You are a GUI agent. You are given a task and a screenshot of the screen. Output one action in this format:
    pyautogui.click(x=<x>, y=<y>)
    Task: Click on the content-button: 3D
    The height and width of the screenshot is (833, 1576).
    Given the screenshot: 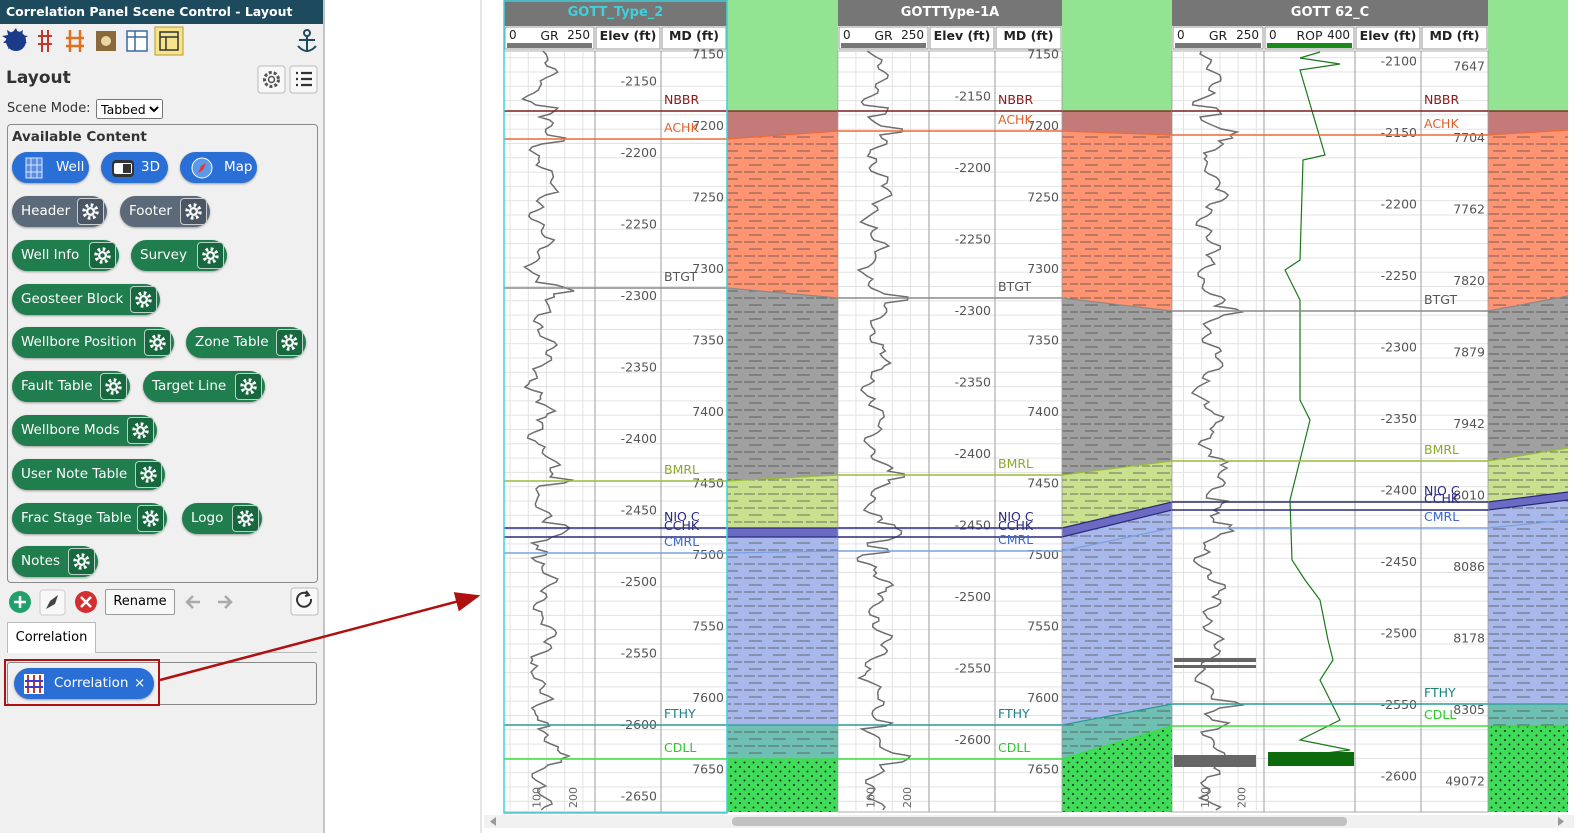 What is the action you would take?
    pyautogui.click(x=134, y=167)
    